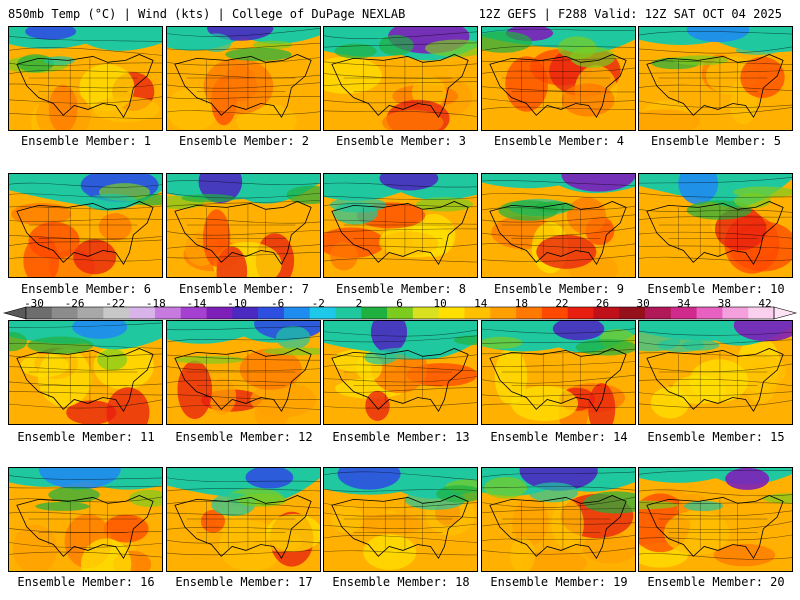 This screenshot has width=800, height=600. I want to click on member-caption-16: Ensemble Member: 16, so click(86, 582).